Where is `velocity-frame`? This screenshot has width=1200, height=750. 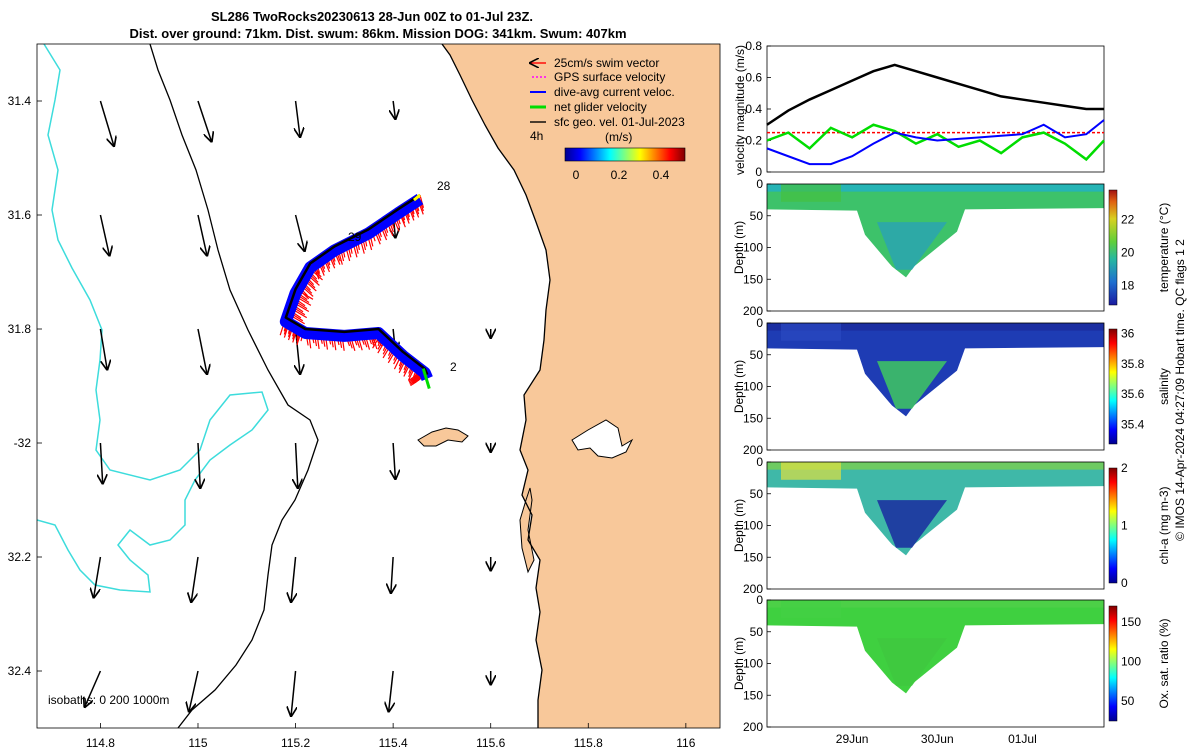 velocity-frame is located at coordinates (935, 109).